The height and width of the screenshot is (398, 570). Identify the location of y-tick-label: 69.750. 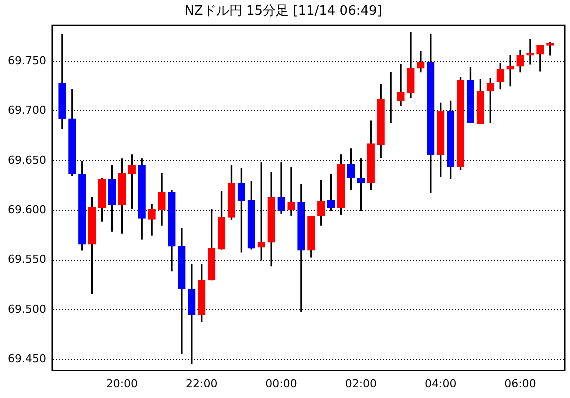
(27, 61).